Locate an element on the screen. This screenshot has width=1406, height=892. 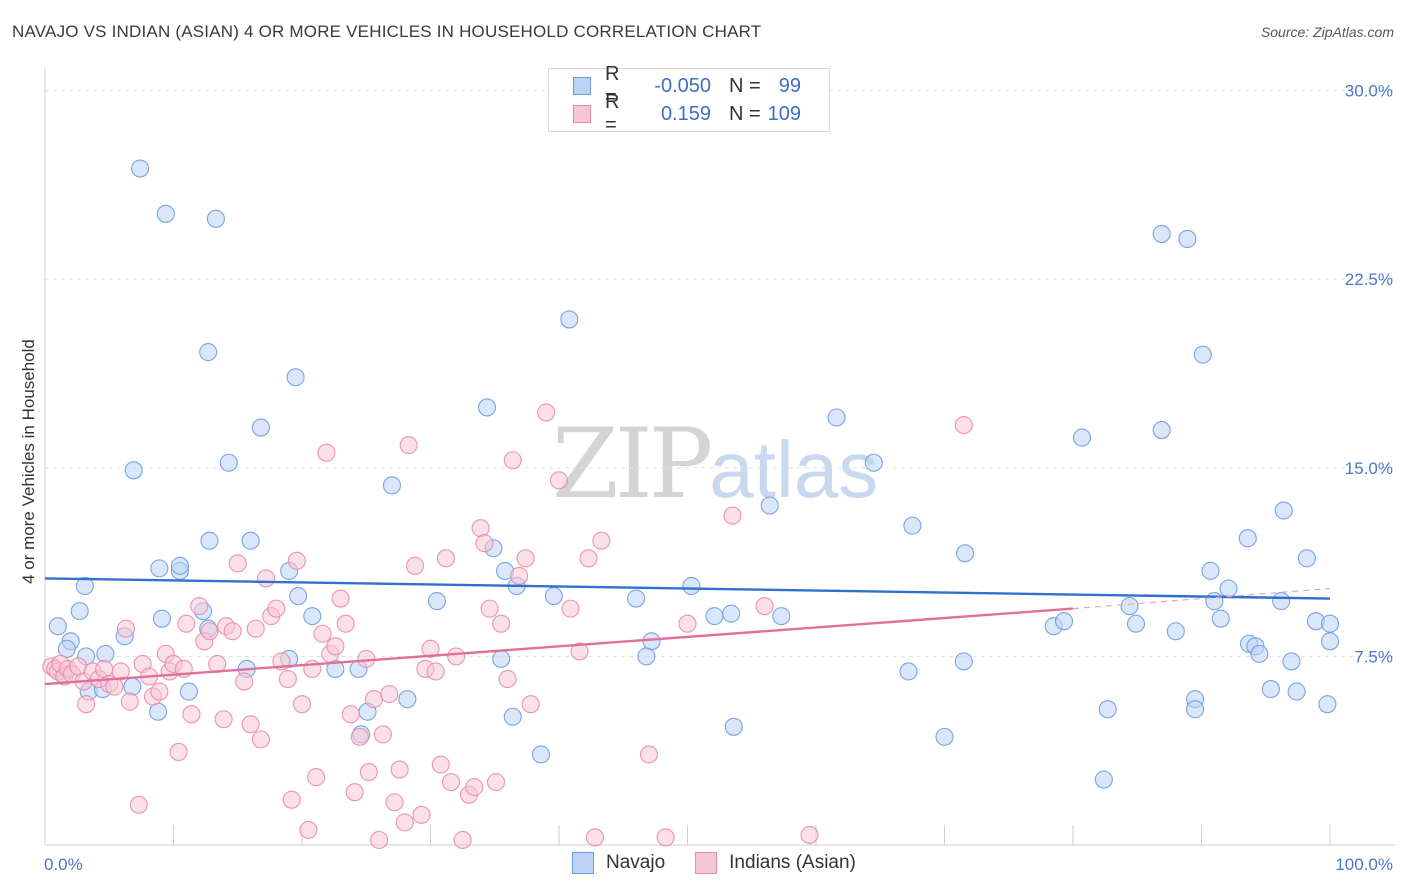
watermark: ZIPatlas is located at coordinates (715, 464).